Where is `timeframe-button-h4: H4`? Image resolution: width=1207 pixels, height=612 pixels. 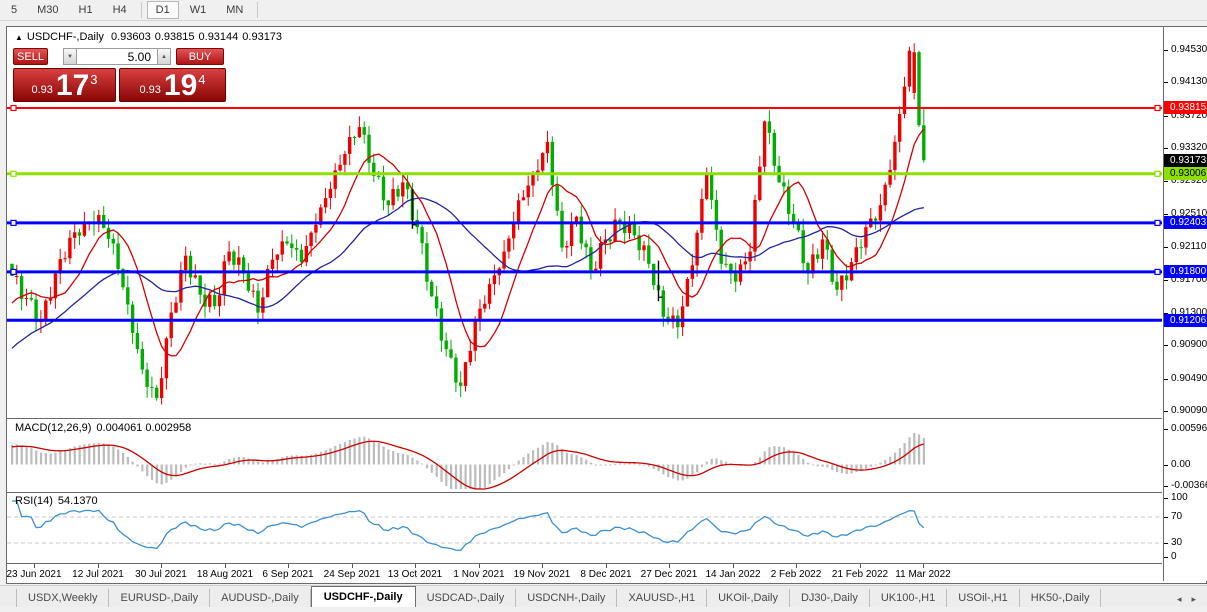 timeframe-button-h4: H4 is located at coordinates (119, 10).